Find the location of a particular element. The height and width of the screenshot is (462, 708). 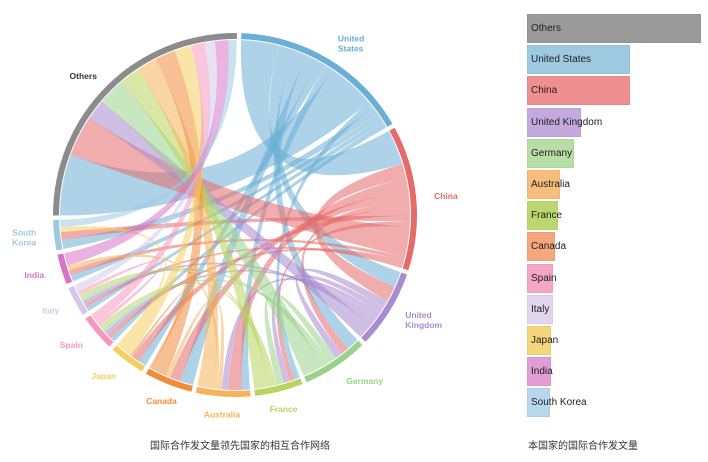

bar-canada: Canada is located at coordinates (546, 247).